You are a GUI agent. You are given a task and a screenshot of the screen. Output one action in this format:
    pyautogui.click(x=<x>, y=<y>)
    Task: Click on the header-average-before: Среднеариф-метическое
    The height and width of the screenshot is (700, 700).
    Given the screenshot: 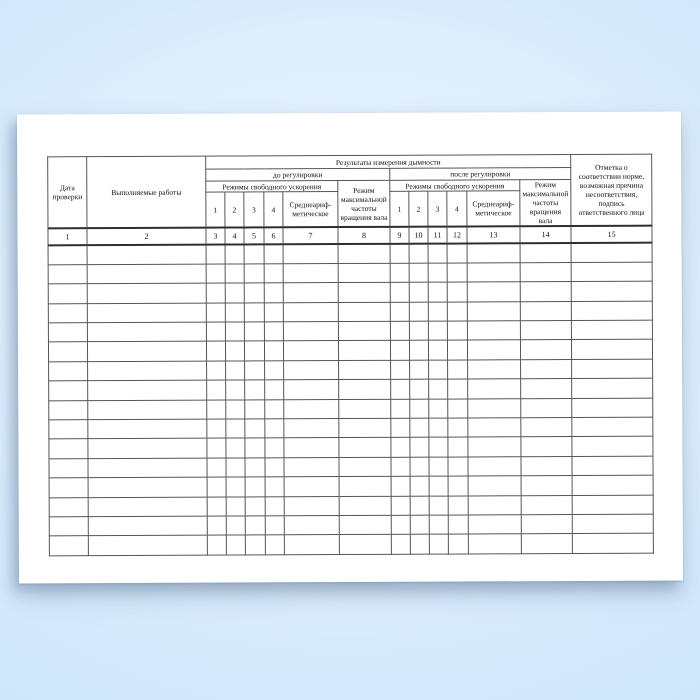 What is the action you would take?
    pyautogui.click(x=310, y=209)
    